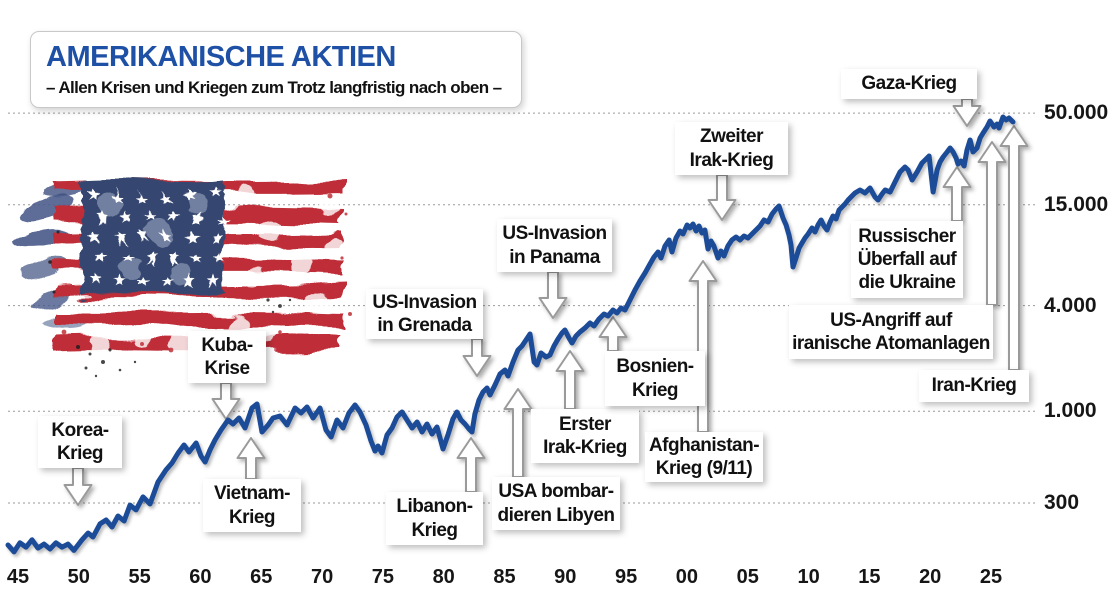  What do you see at coordinates (252, 494) in the screenshot?
I see `annotation-label-line: Vietnam-` at bounding box center [252, 494].